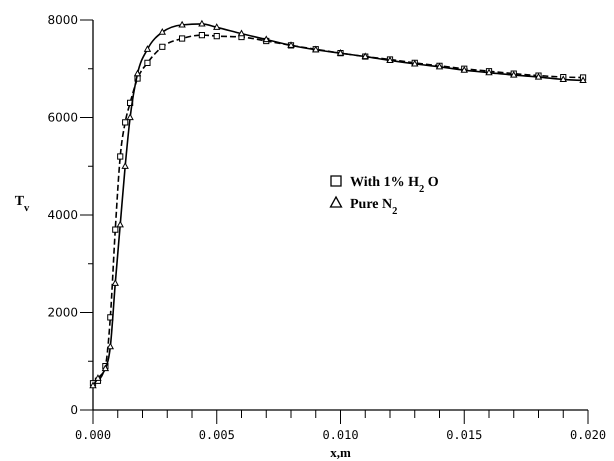 The height and width of the screenshot is (461, 614). I want to click on y-axis-title: T$_{v}$, so click(22, 204).